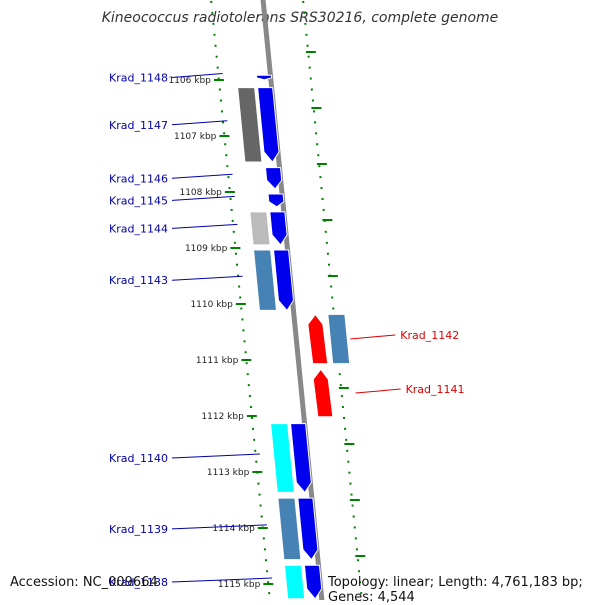 The height and width of the screenshot is (605, 600). I want to click on scale-label: 1110 kbp, so click(211, 305).